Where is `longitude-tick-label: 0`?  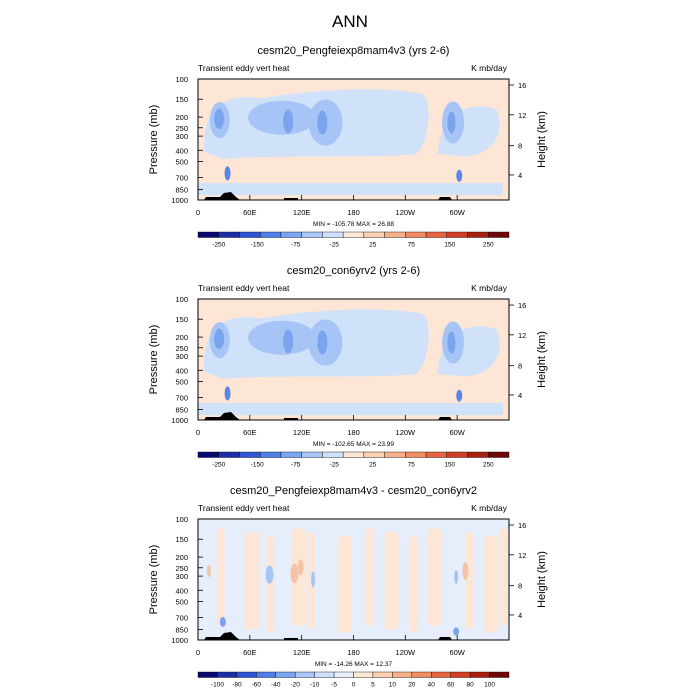
longitude-tick-label: 0 is located at coordinates (198, 212).